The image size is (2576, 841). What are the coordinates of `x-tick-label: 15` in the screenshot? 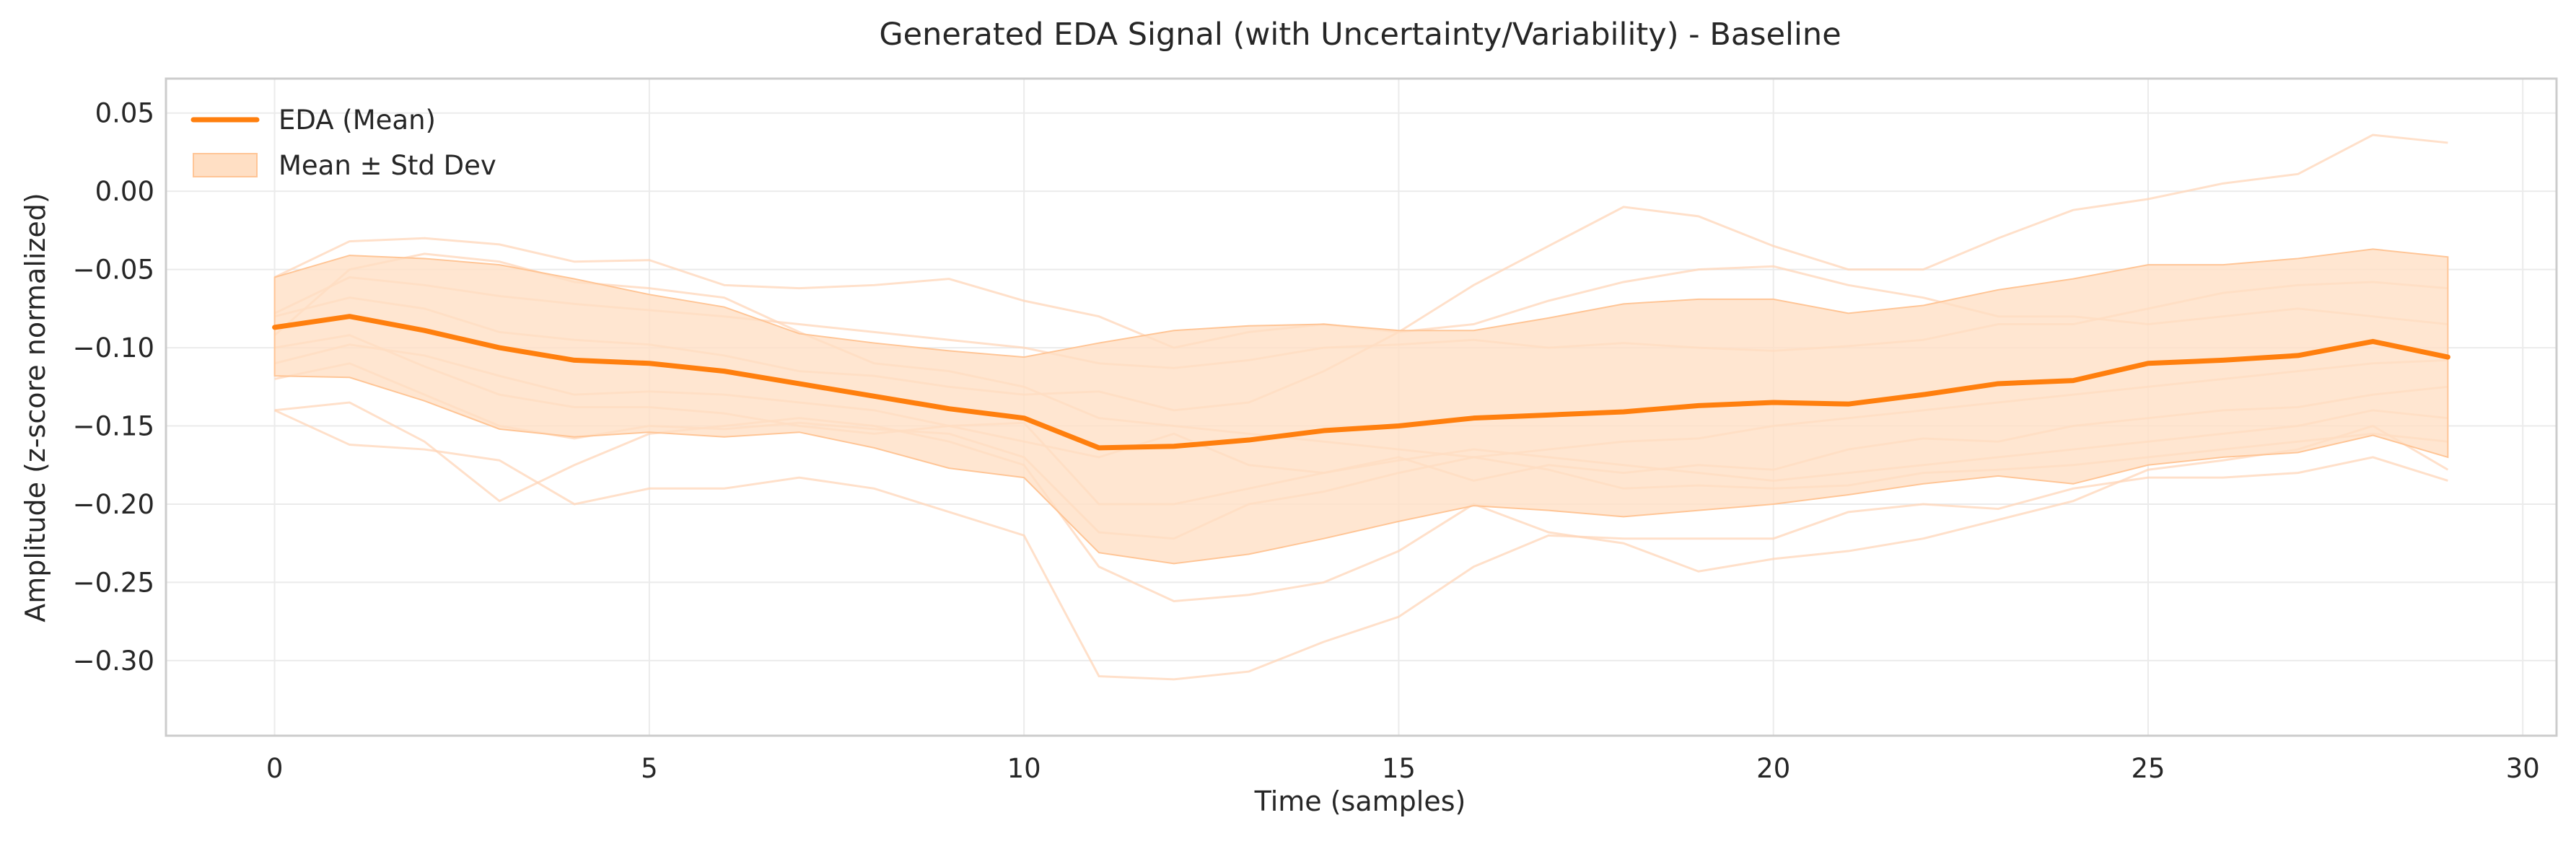 It's located at (1399, 768).